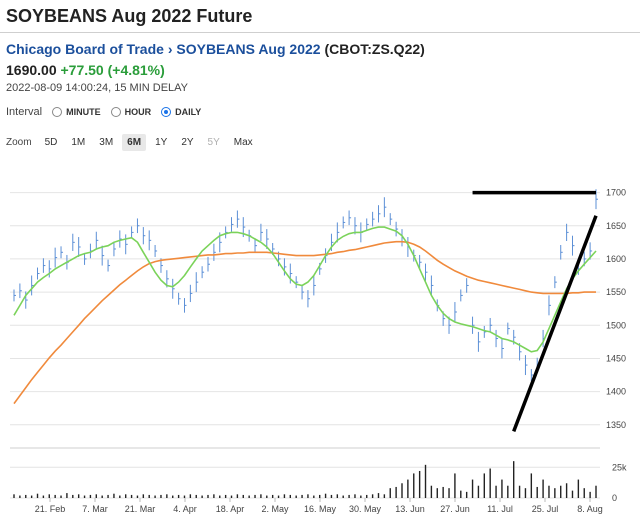 The width and height of the screenshot is (640, 520). I want to click on last-price: 1690.00, so click(31, 70).